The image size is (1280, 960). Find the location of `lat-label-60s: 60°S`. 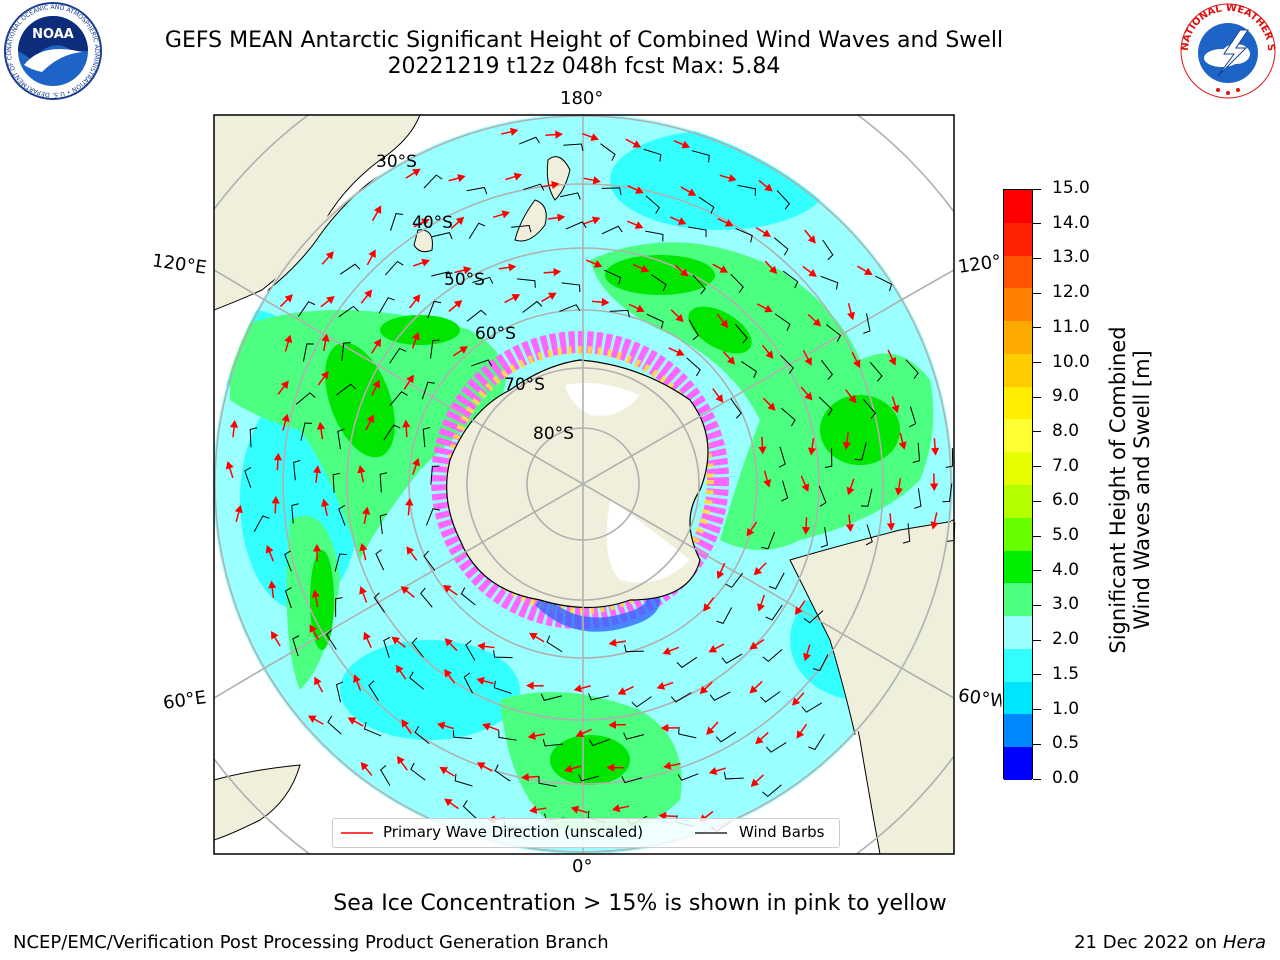

lat-label-60s: 60°S is located at coordinates (495, 334).